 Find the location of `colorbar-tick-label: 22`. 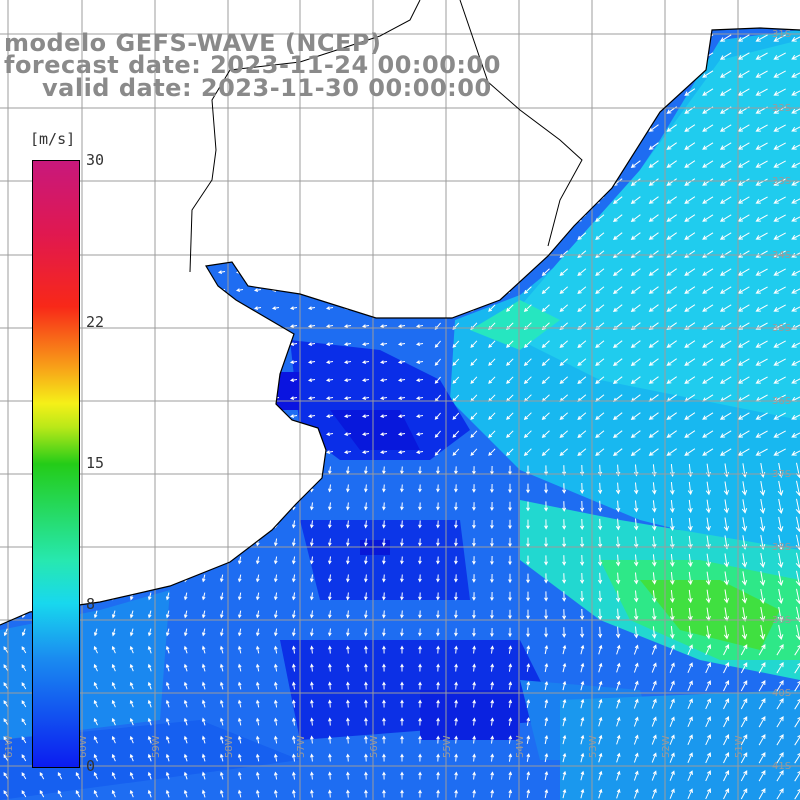

colorbar-tick-label: 22 is located at coordinates (95, 321).